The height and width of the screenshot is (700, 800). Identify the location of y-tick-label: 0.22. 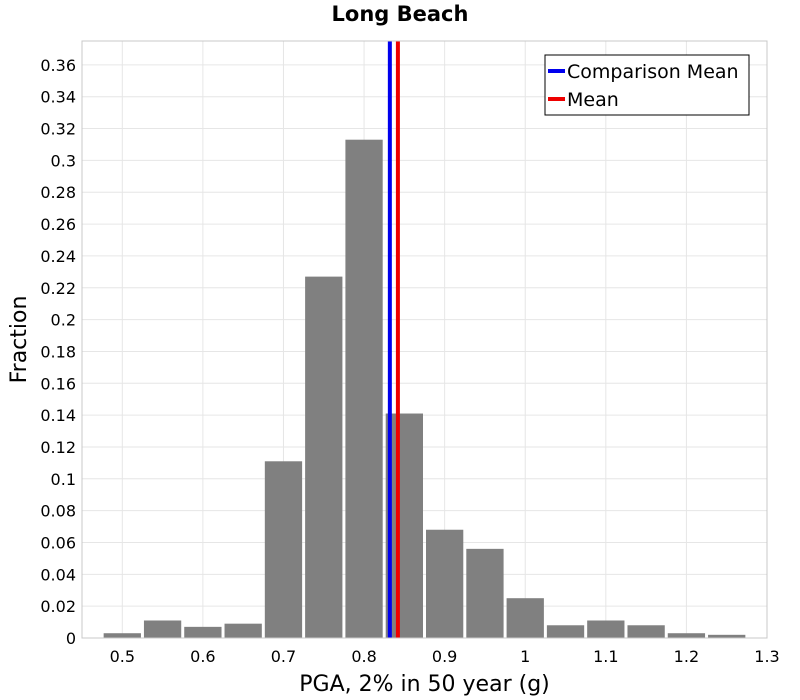
(58, 288).